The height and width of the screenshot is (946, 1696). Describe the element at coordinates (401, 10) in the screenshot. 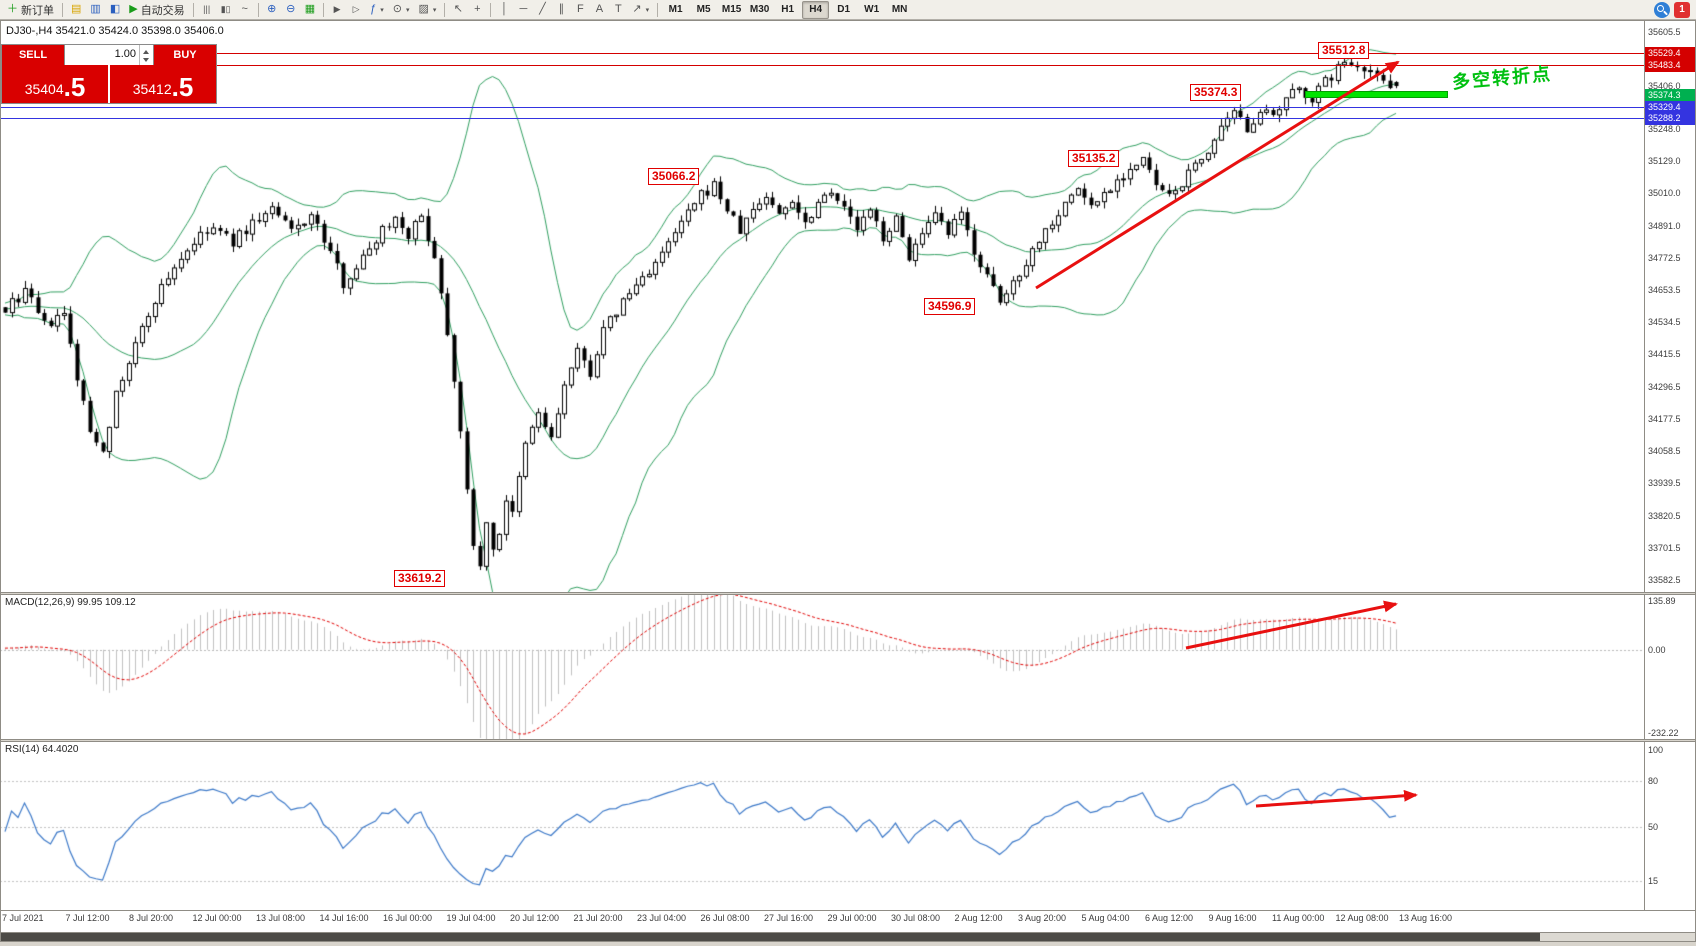

I see `periods-button: ⊙ ▾` at that location.